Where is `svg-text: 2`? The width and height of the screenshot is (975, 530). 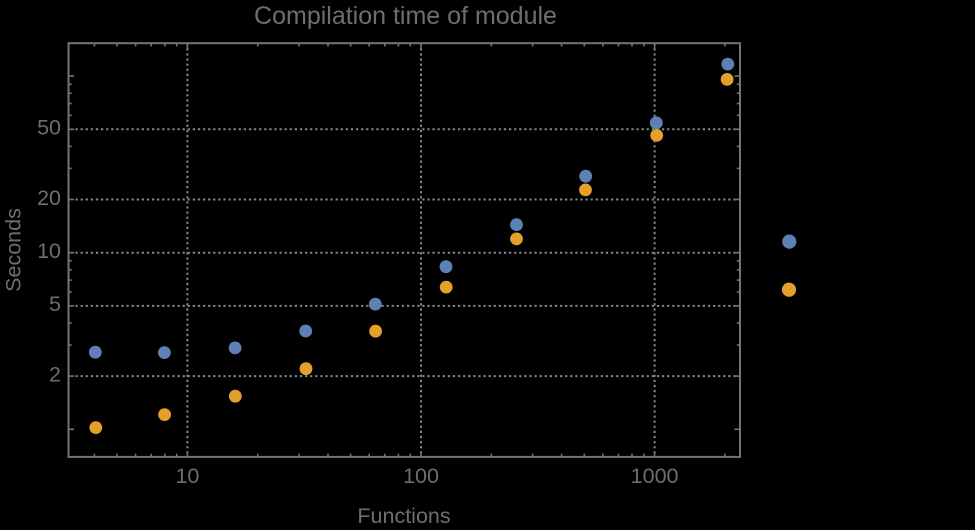
svg-text: 2 is located at coordinates (55, 374).